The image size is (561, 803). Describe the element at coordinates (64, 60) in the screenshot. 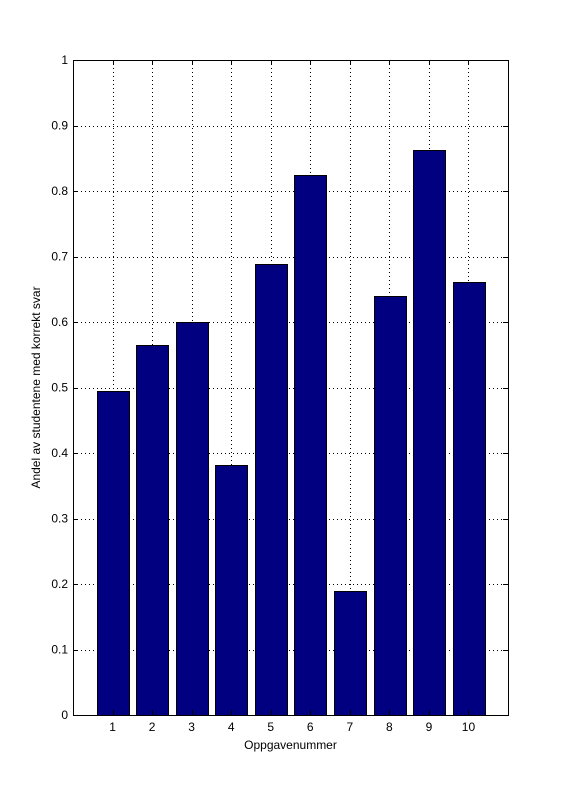

I see `y-tick-label: 1` at that location.